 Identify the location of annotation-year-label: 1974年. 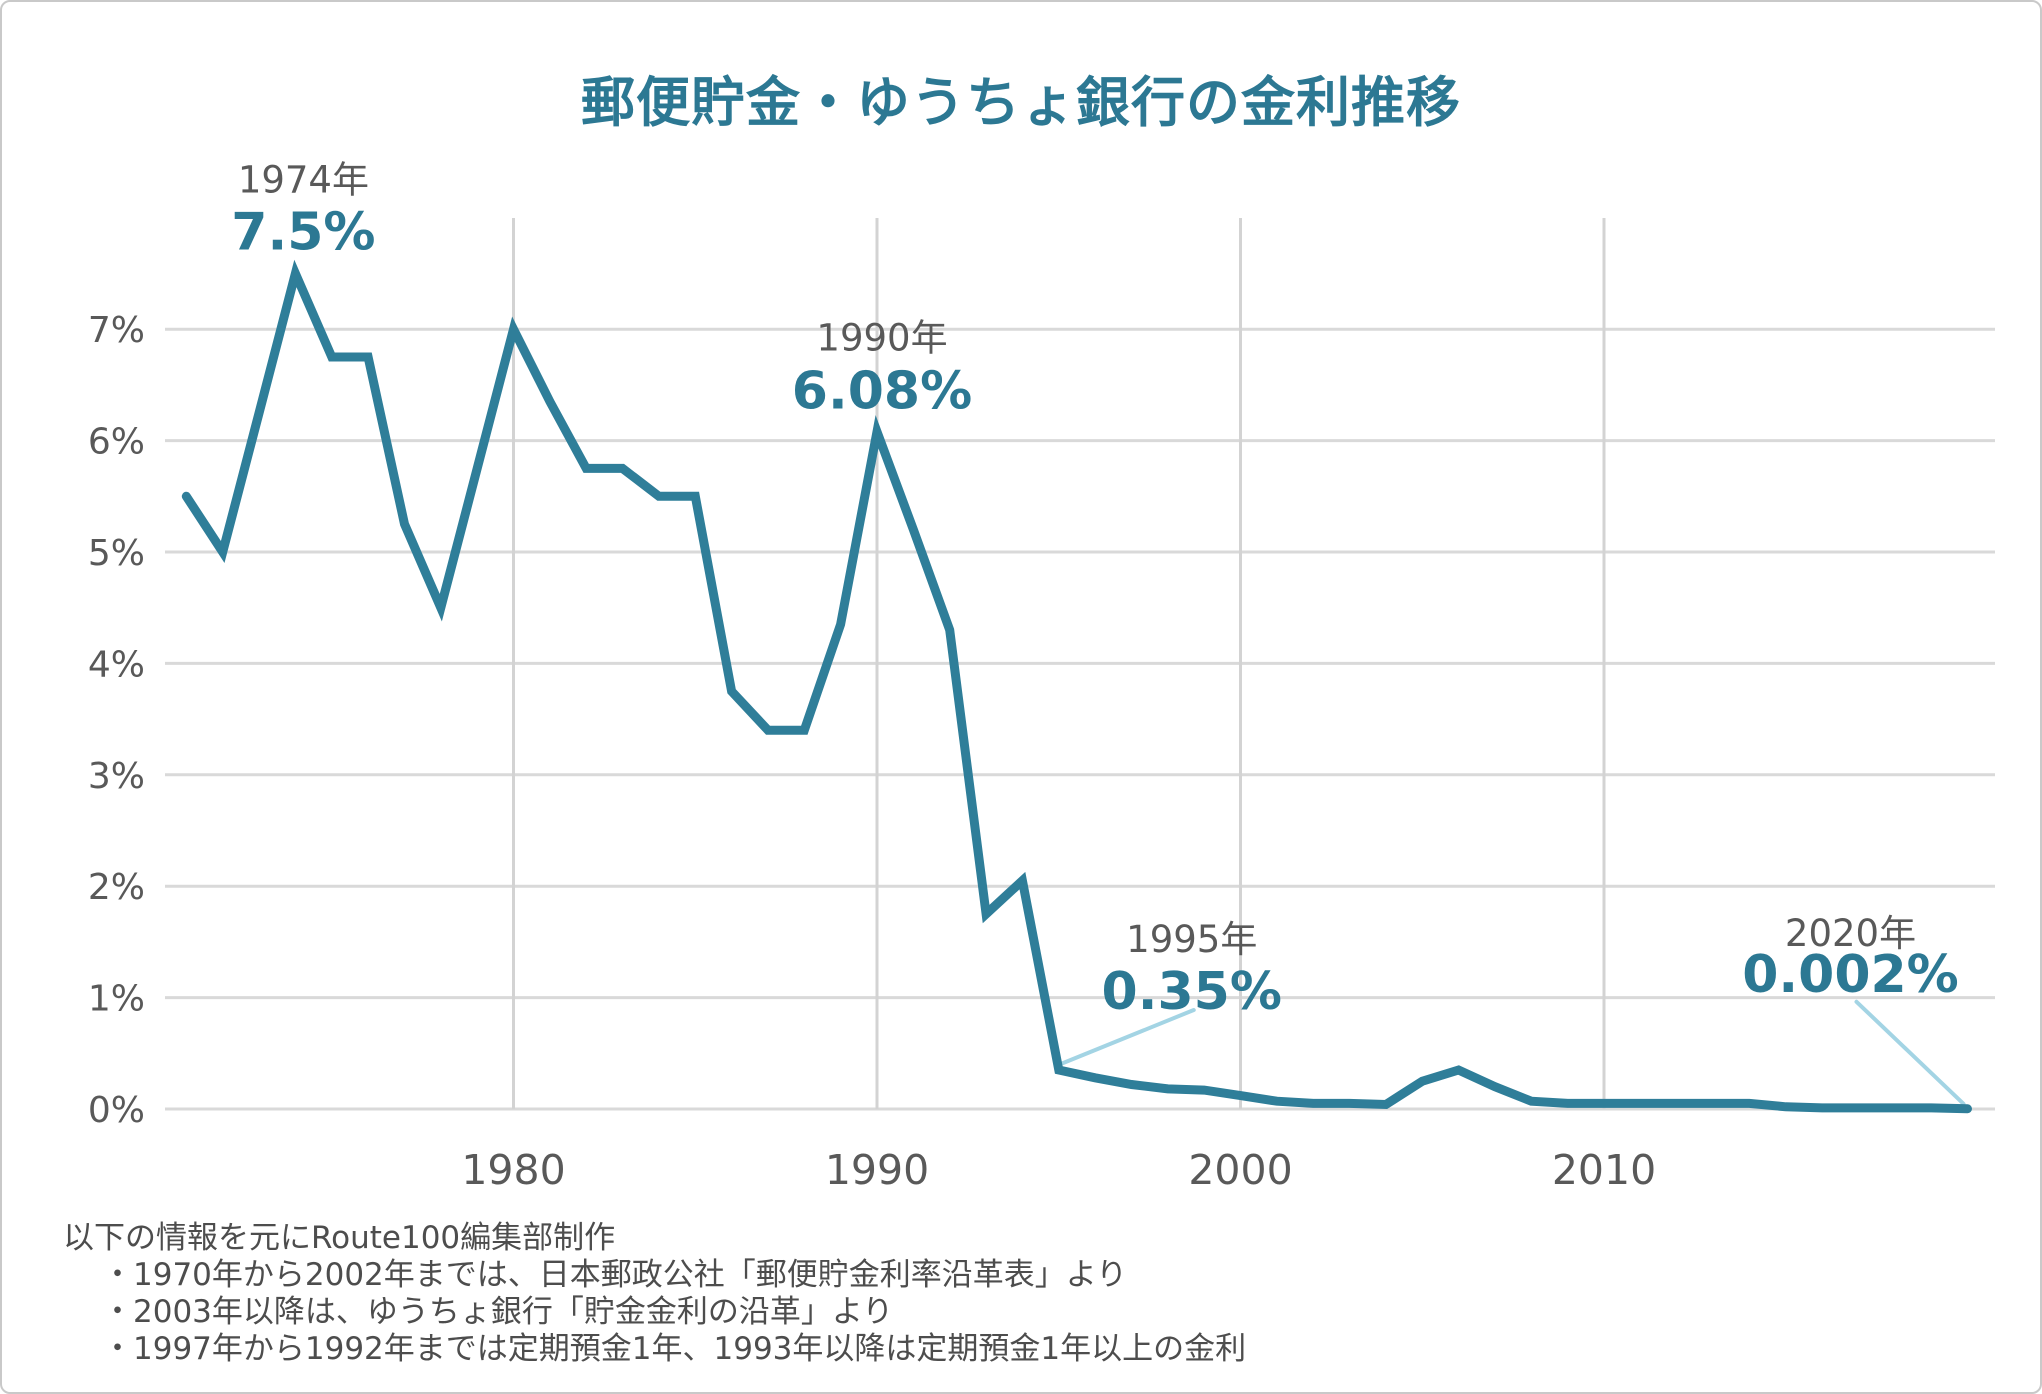
(303, 180).